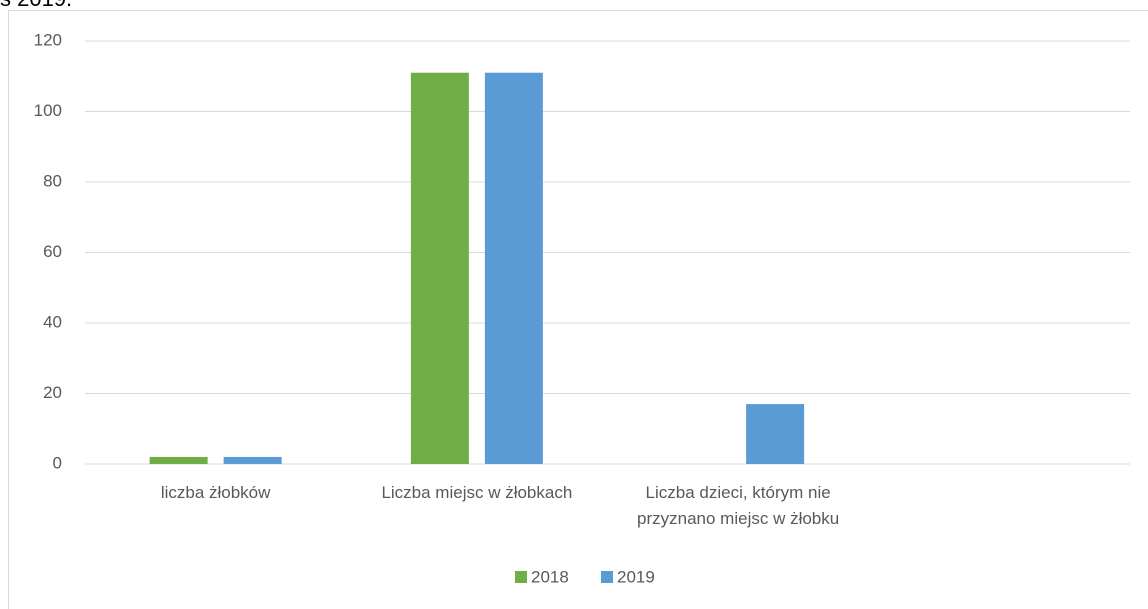 The width and height of the screenshot is (1148, 609). I want to click on legend-label: 2018, so click(550, 576).